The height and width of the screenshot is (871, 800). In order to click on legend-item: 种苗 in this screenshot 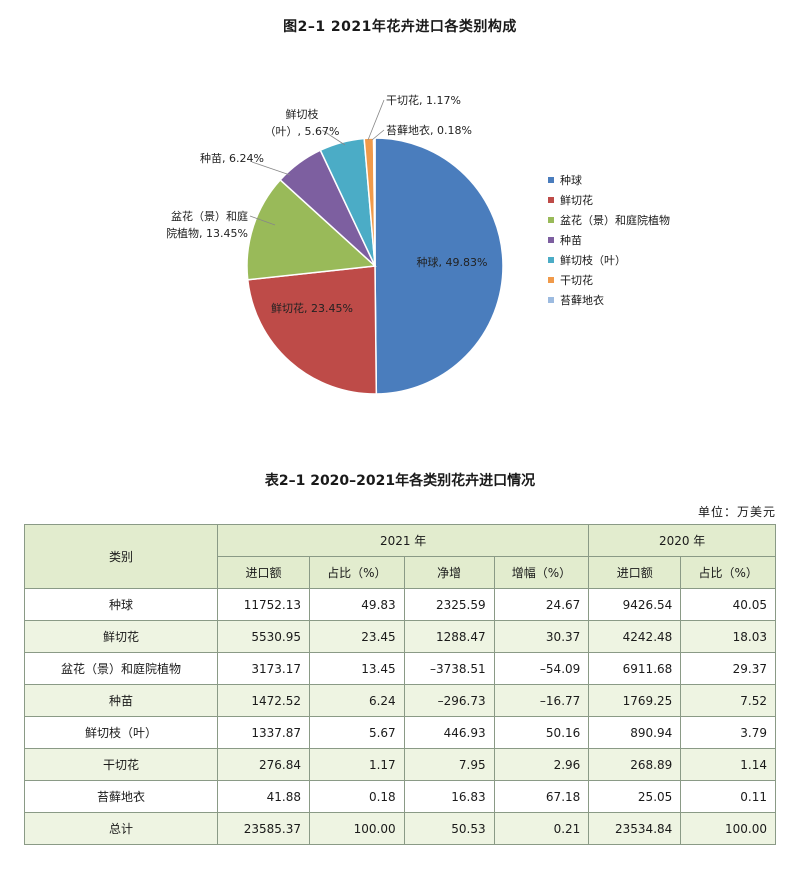, I will do `click(609, 240)`.